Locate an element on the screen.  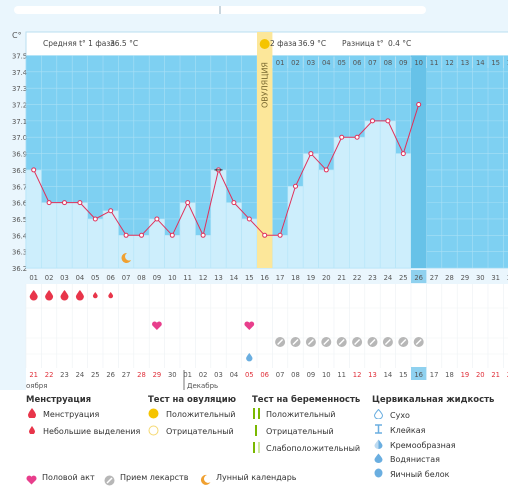
y-tick-label: 36.2 is located at coordinates (19, 269).